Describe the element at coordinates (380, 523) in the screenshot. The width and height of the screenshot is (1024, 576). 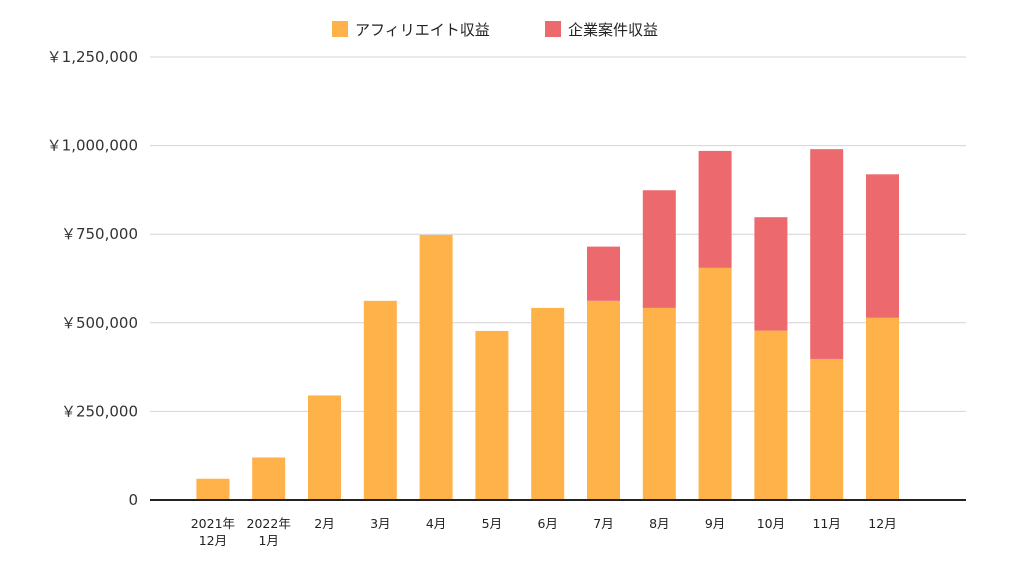
I see `x-tick-label: 3月` at that location.